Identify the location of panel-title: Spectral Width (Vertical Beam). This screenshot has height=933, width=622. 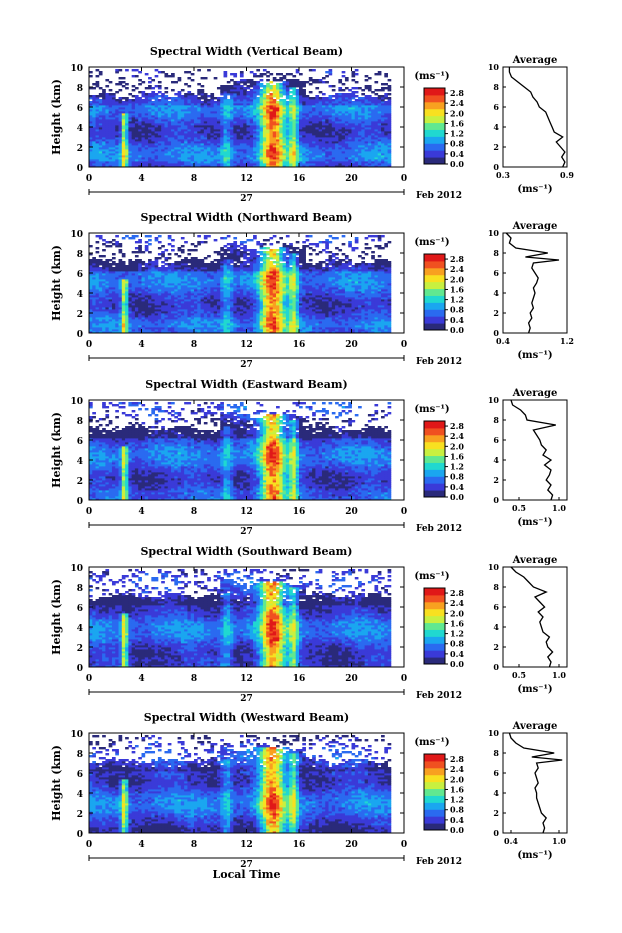
(246, 51).